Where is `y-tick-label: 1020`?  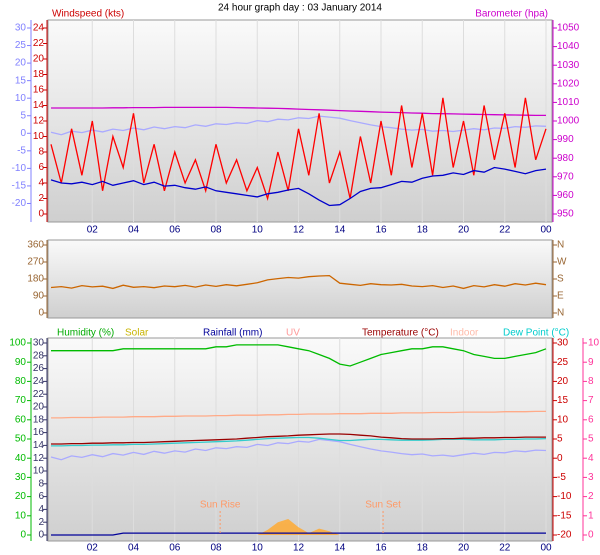
y-tick-label: 1020 is located at coordinates (568, 83).